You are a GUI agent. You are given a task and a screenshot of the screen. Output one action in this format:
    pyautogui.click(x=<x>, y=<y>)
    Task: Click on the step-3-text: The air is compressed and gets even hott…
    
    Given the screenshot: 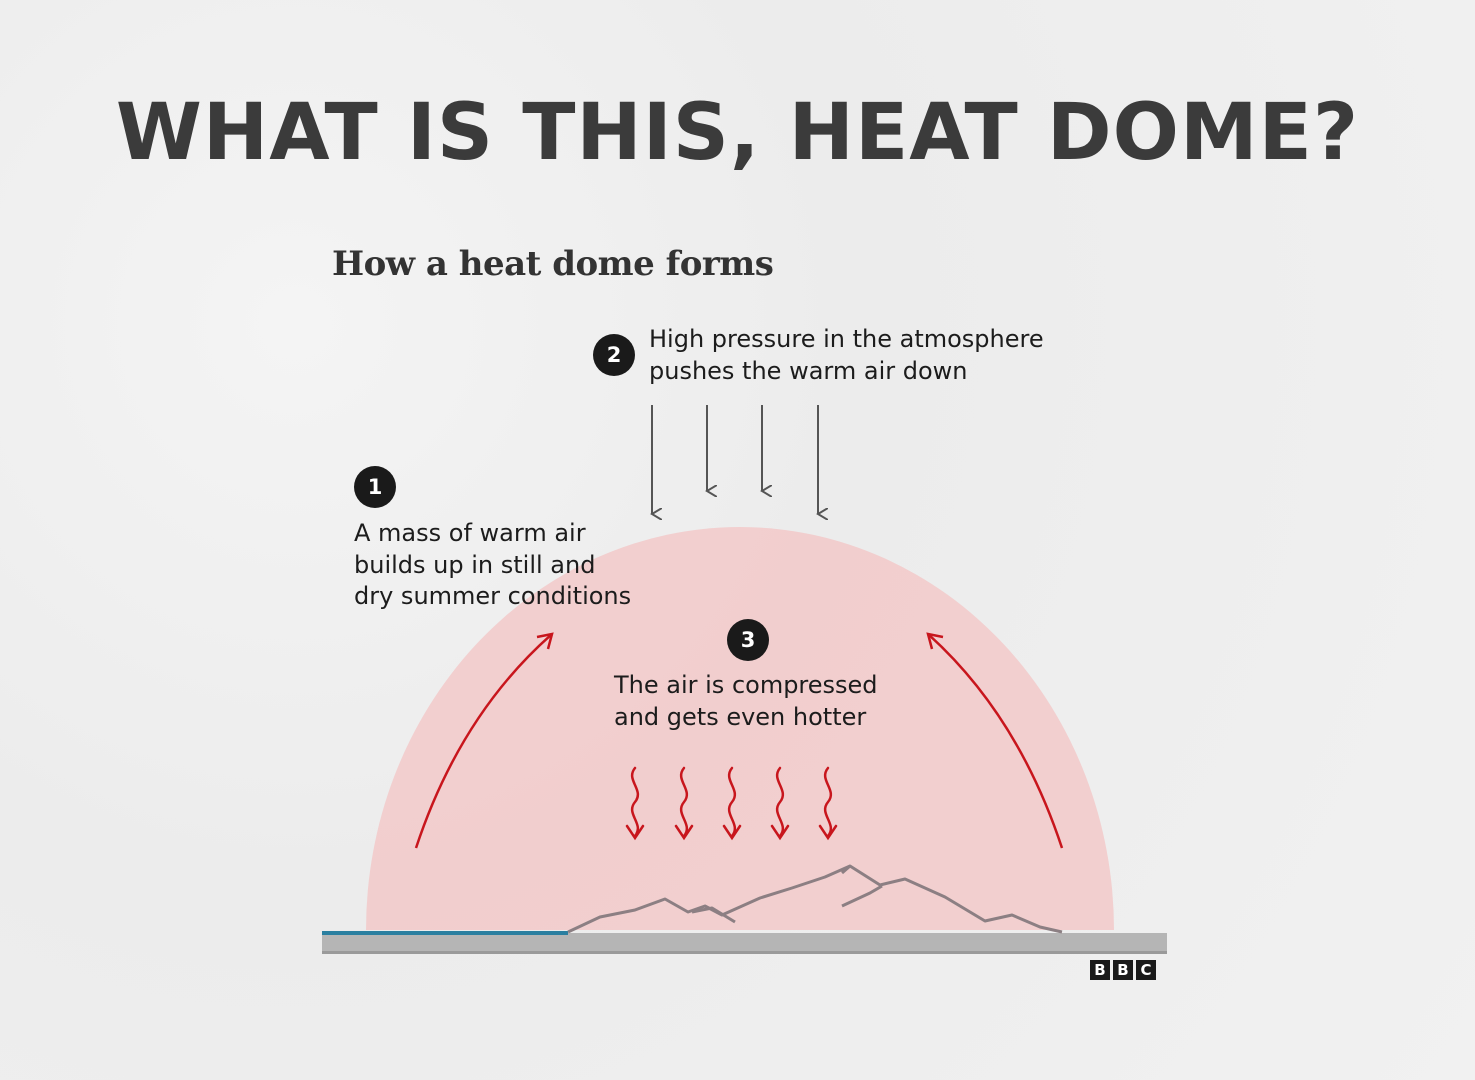 What is the action you would take?
    pyautogui.click(x=746, y=701)
    